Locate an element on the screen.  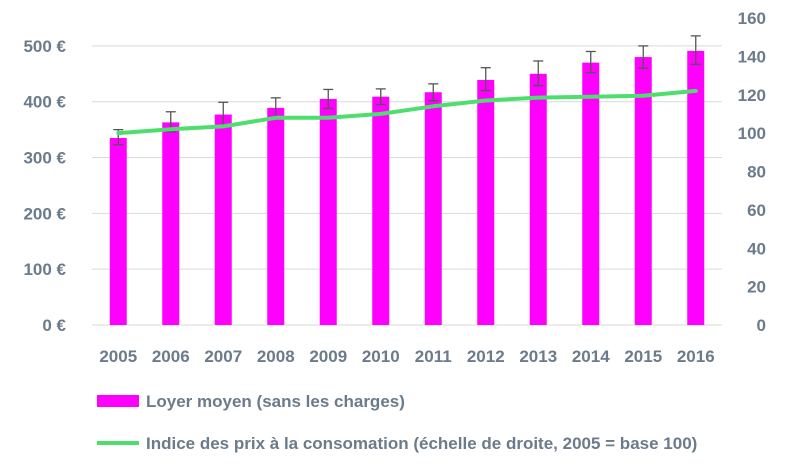
left-tick-label-0: 0 € is located at coordinates (54, 325).